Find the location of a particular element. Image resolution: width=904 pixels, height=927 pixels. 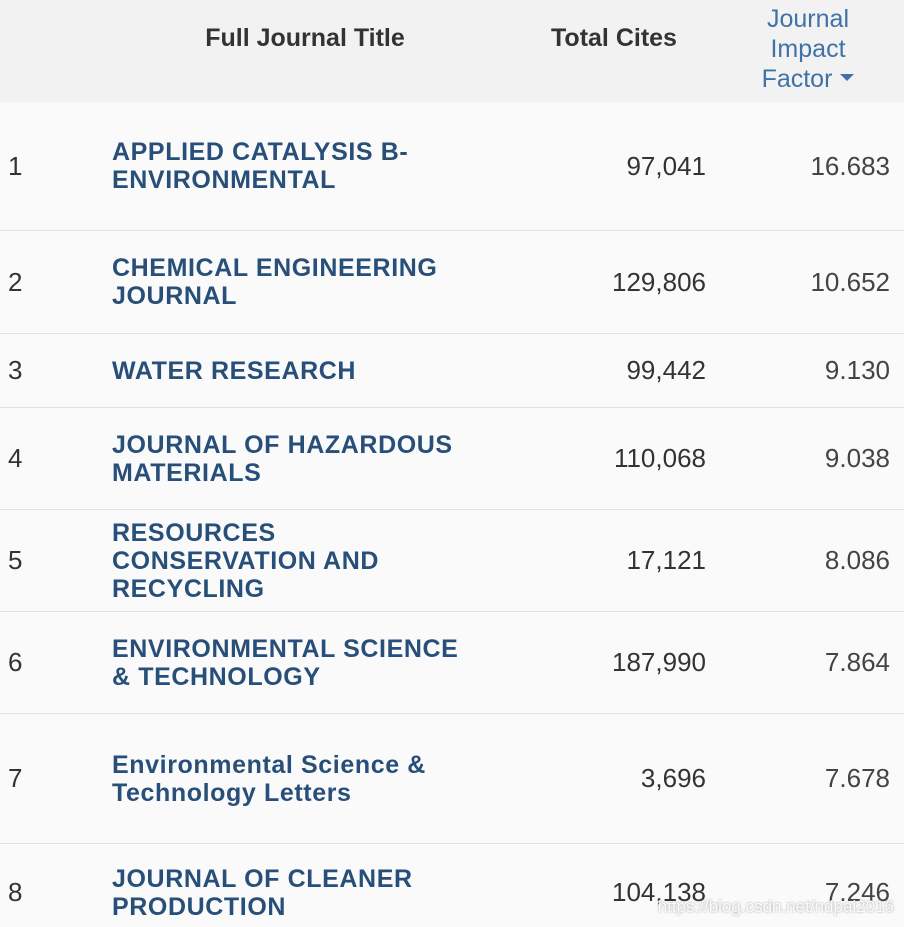

journal-title-line: ENVIRONMENTAL SCIENCE is located at coordinates (285, 648).